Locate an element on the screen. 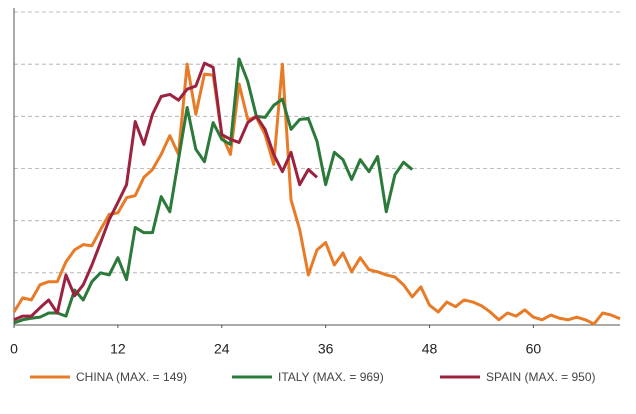 This screenshot has width=636, height=414. x-tick-label: 48 is located at coordinates (430, 349).